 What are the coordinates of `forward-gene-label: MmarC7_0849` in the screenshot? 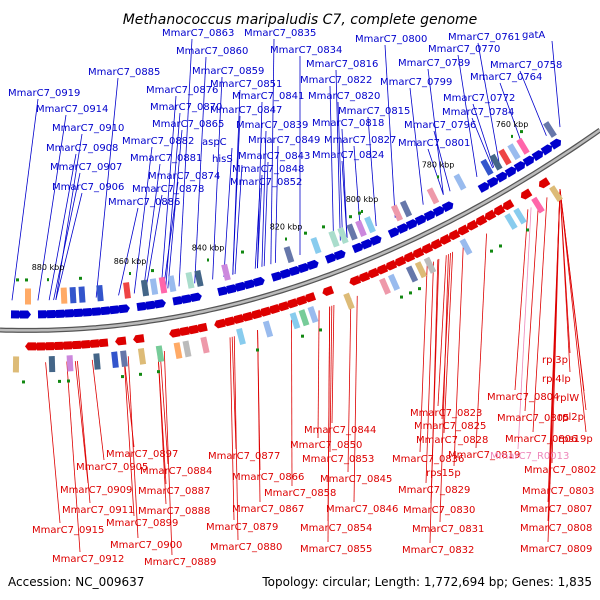 It's located at (284, 140).